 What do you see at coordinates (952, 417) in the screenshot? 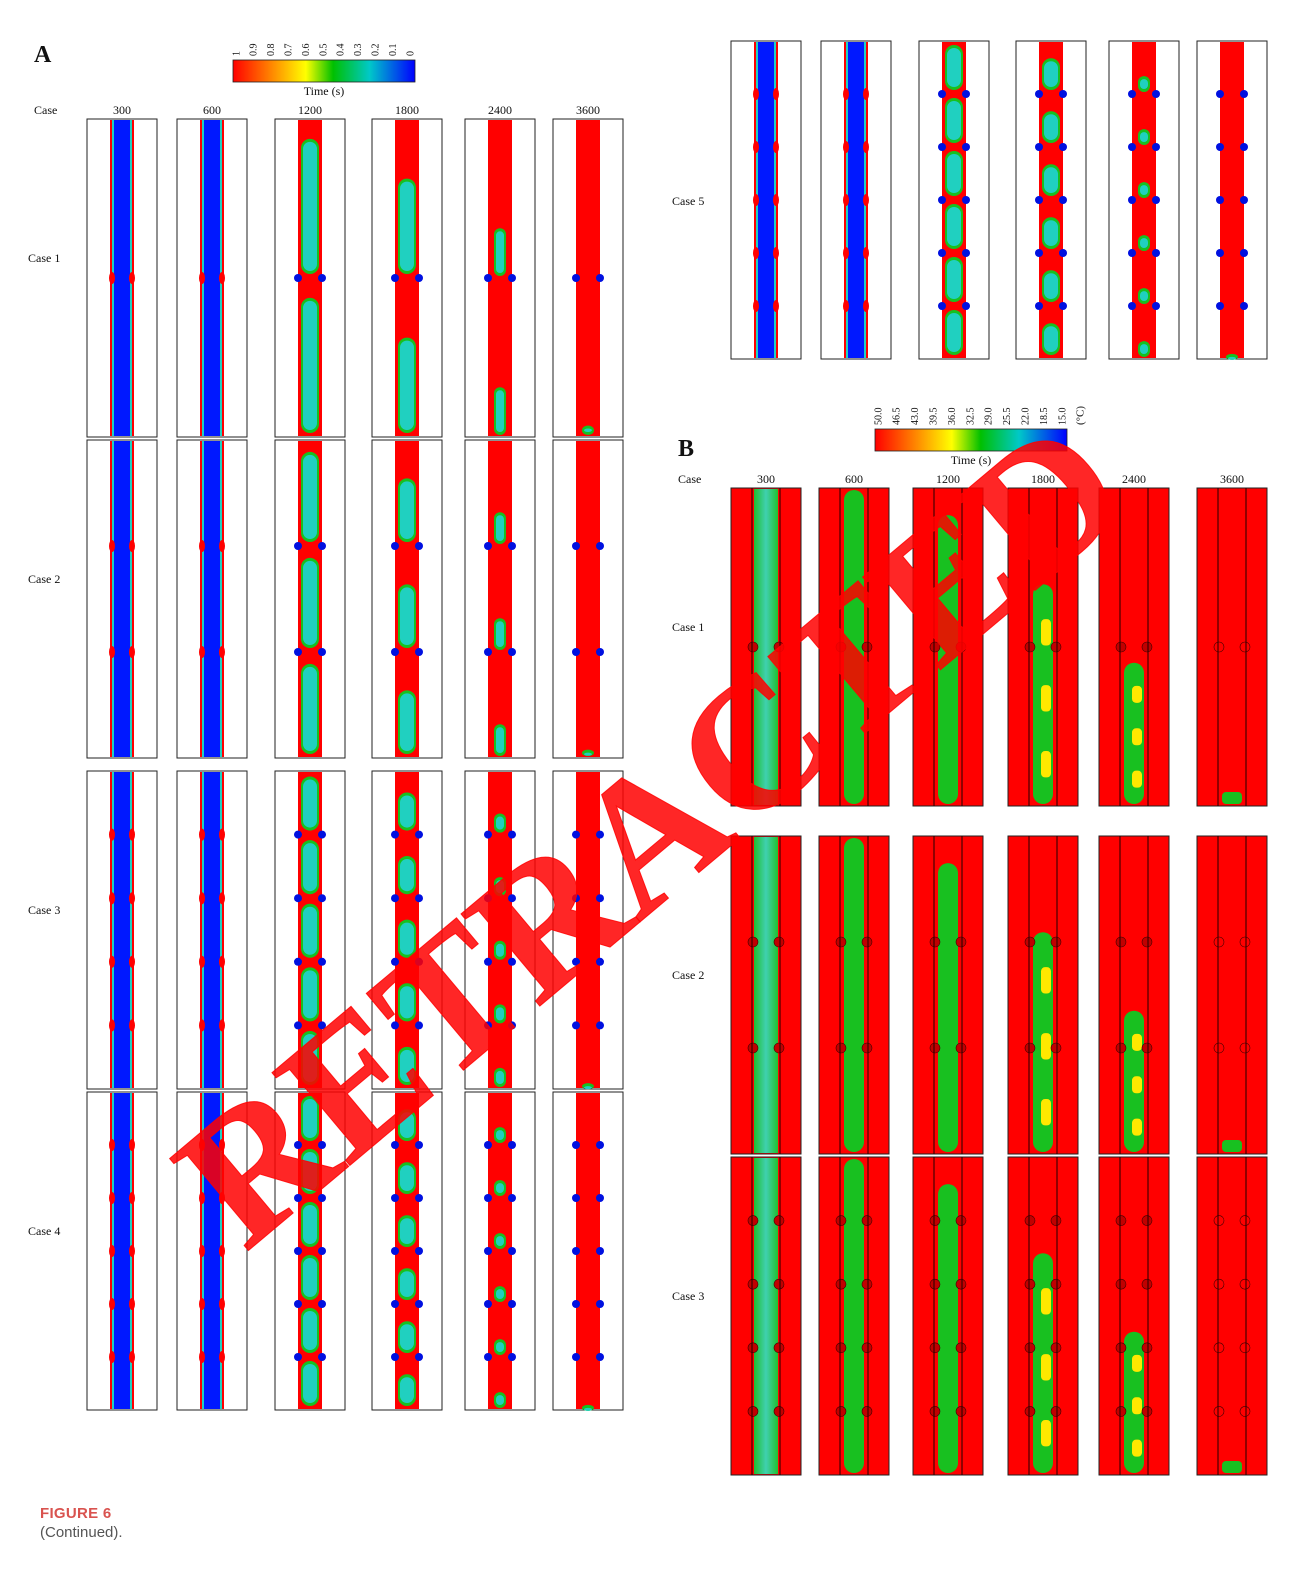
I see `colorbar-tick-label: 36.0` at bounding box center [952, 417].